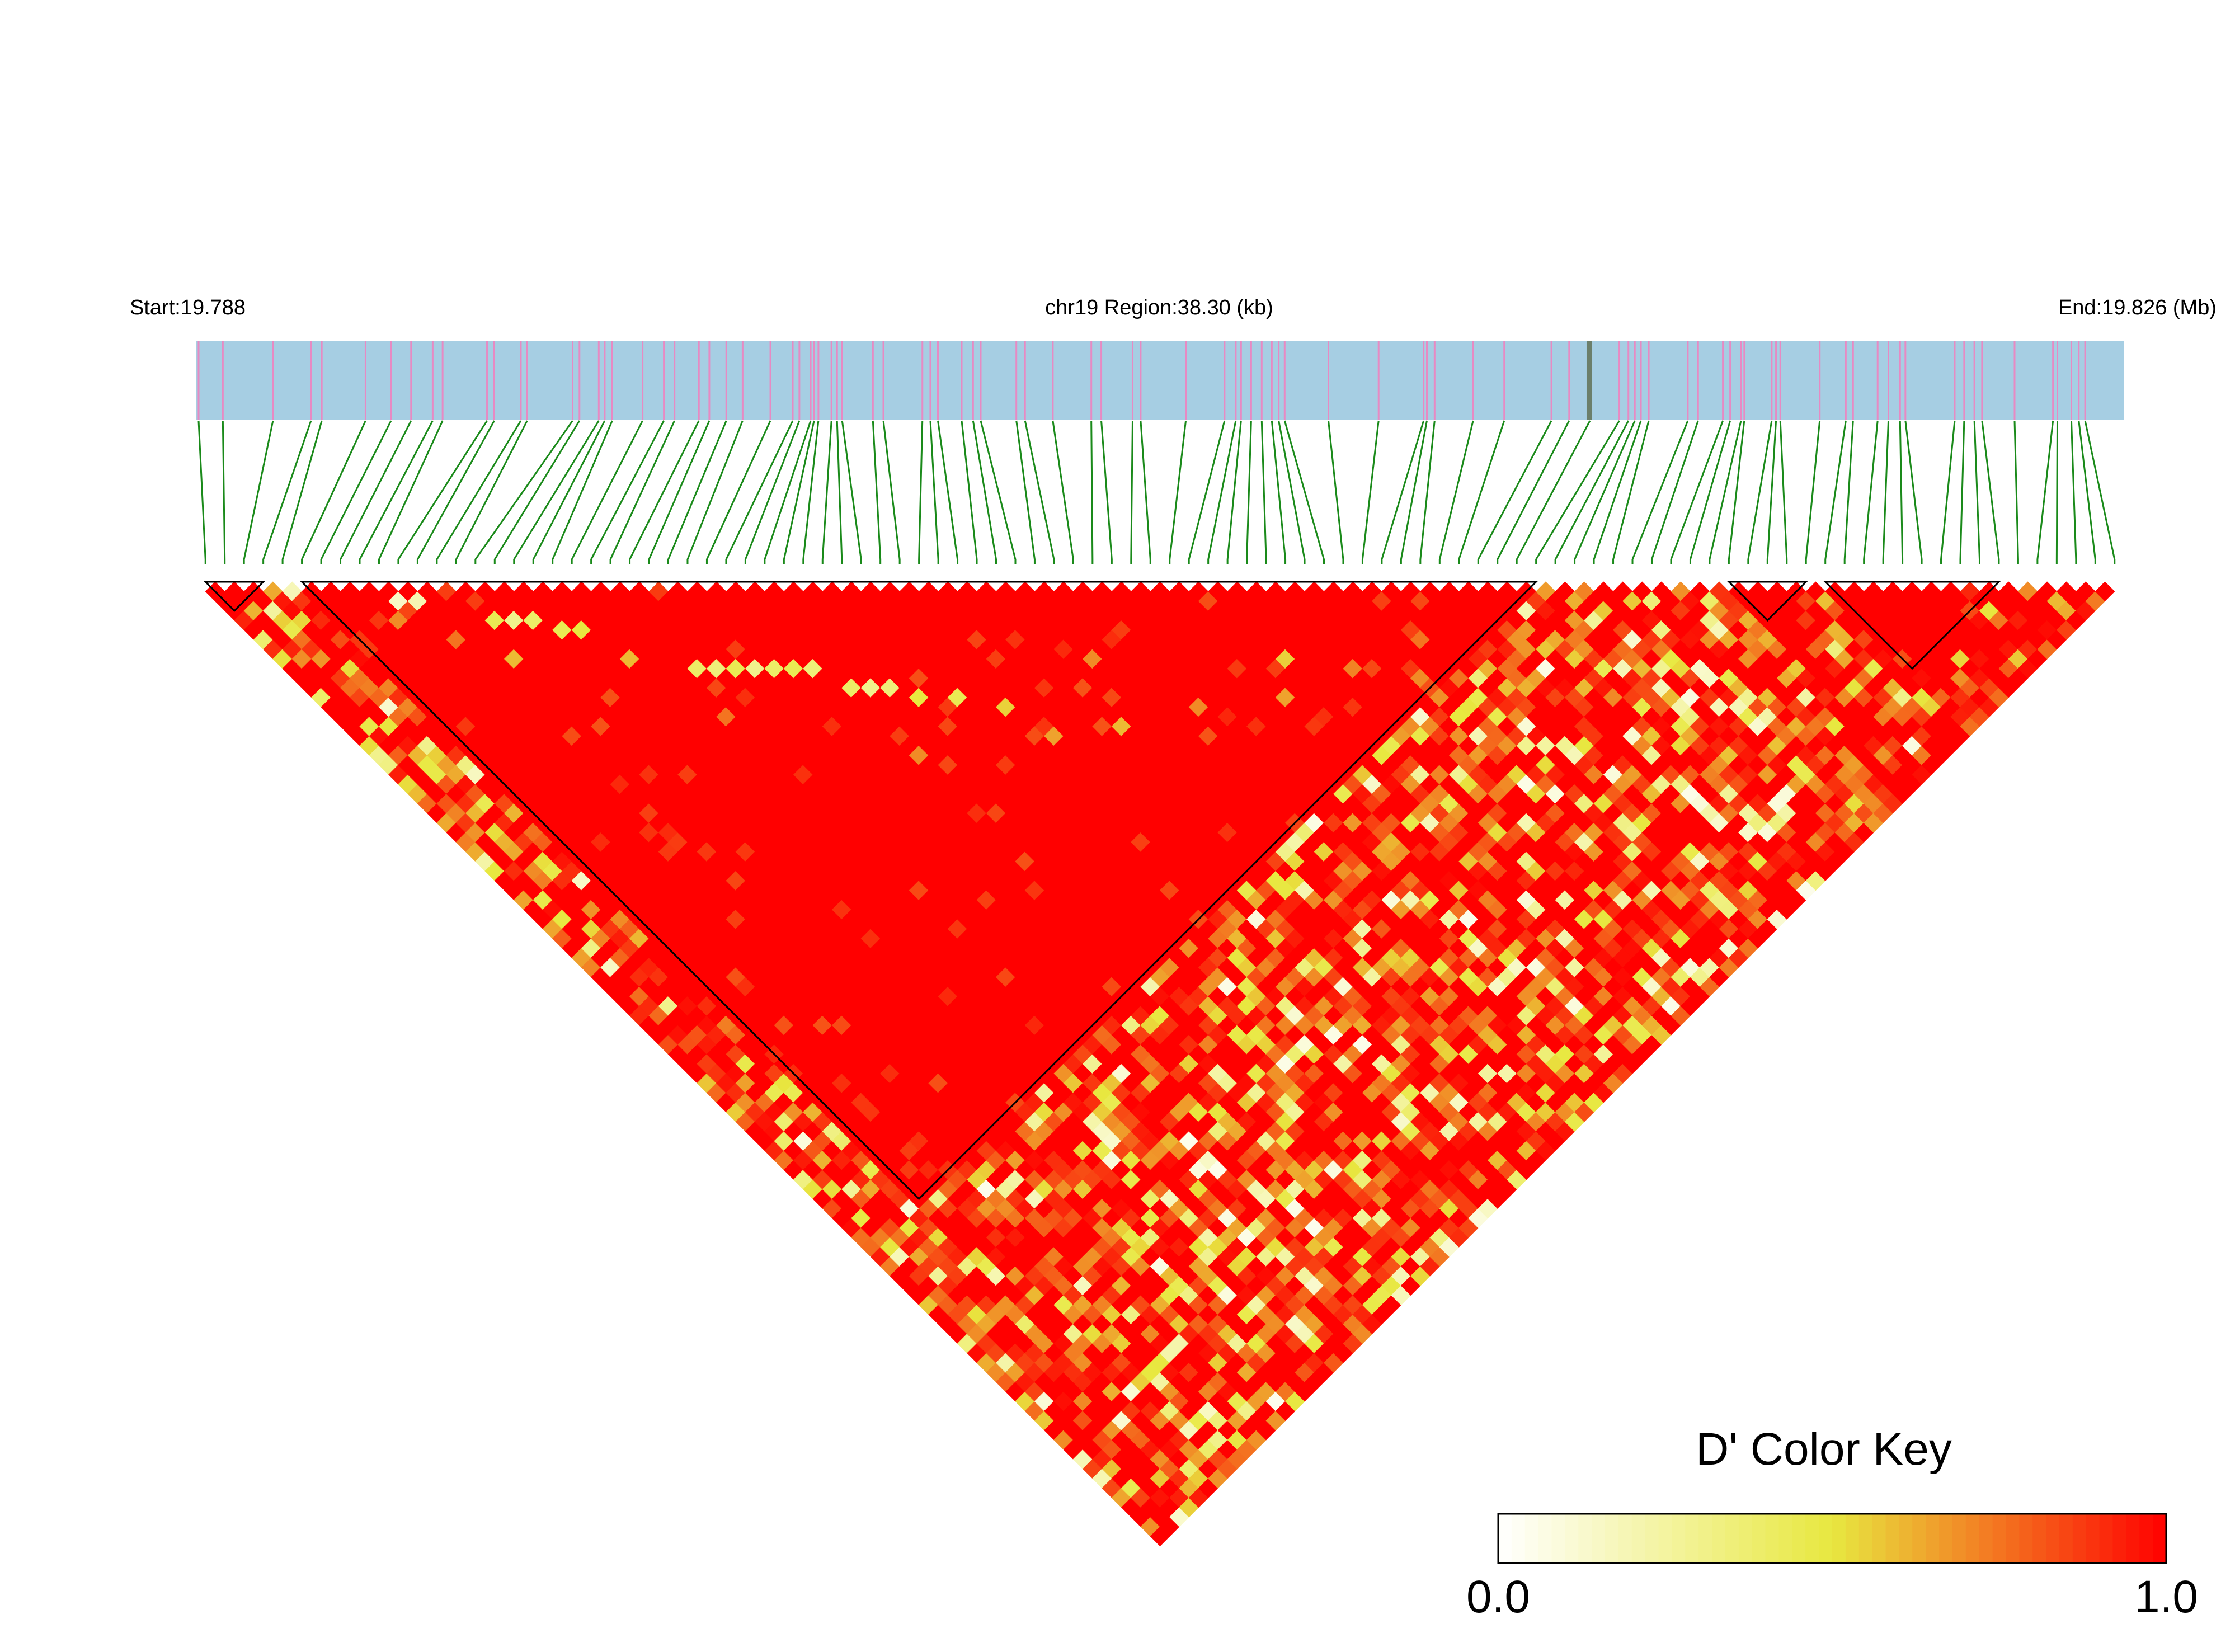 The image size is (2235, 1652). What do you see at coordinates (188, 308) in the screenshot?
I see `region-start-label: Start:19.788` at bounding box center [188, 308].